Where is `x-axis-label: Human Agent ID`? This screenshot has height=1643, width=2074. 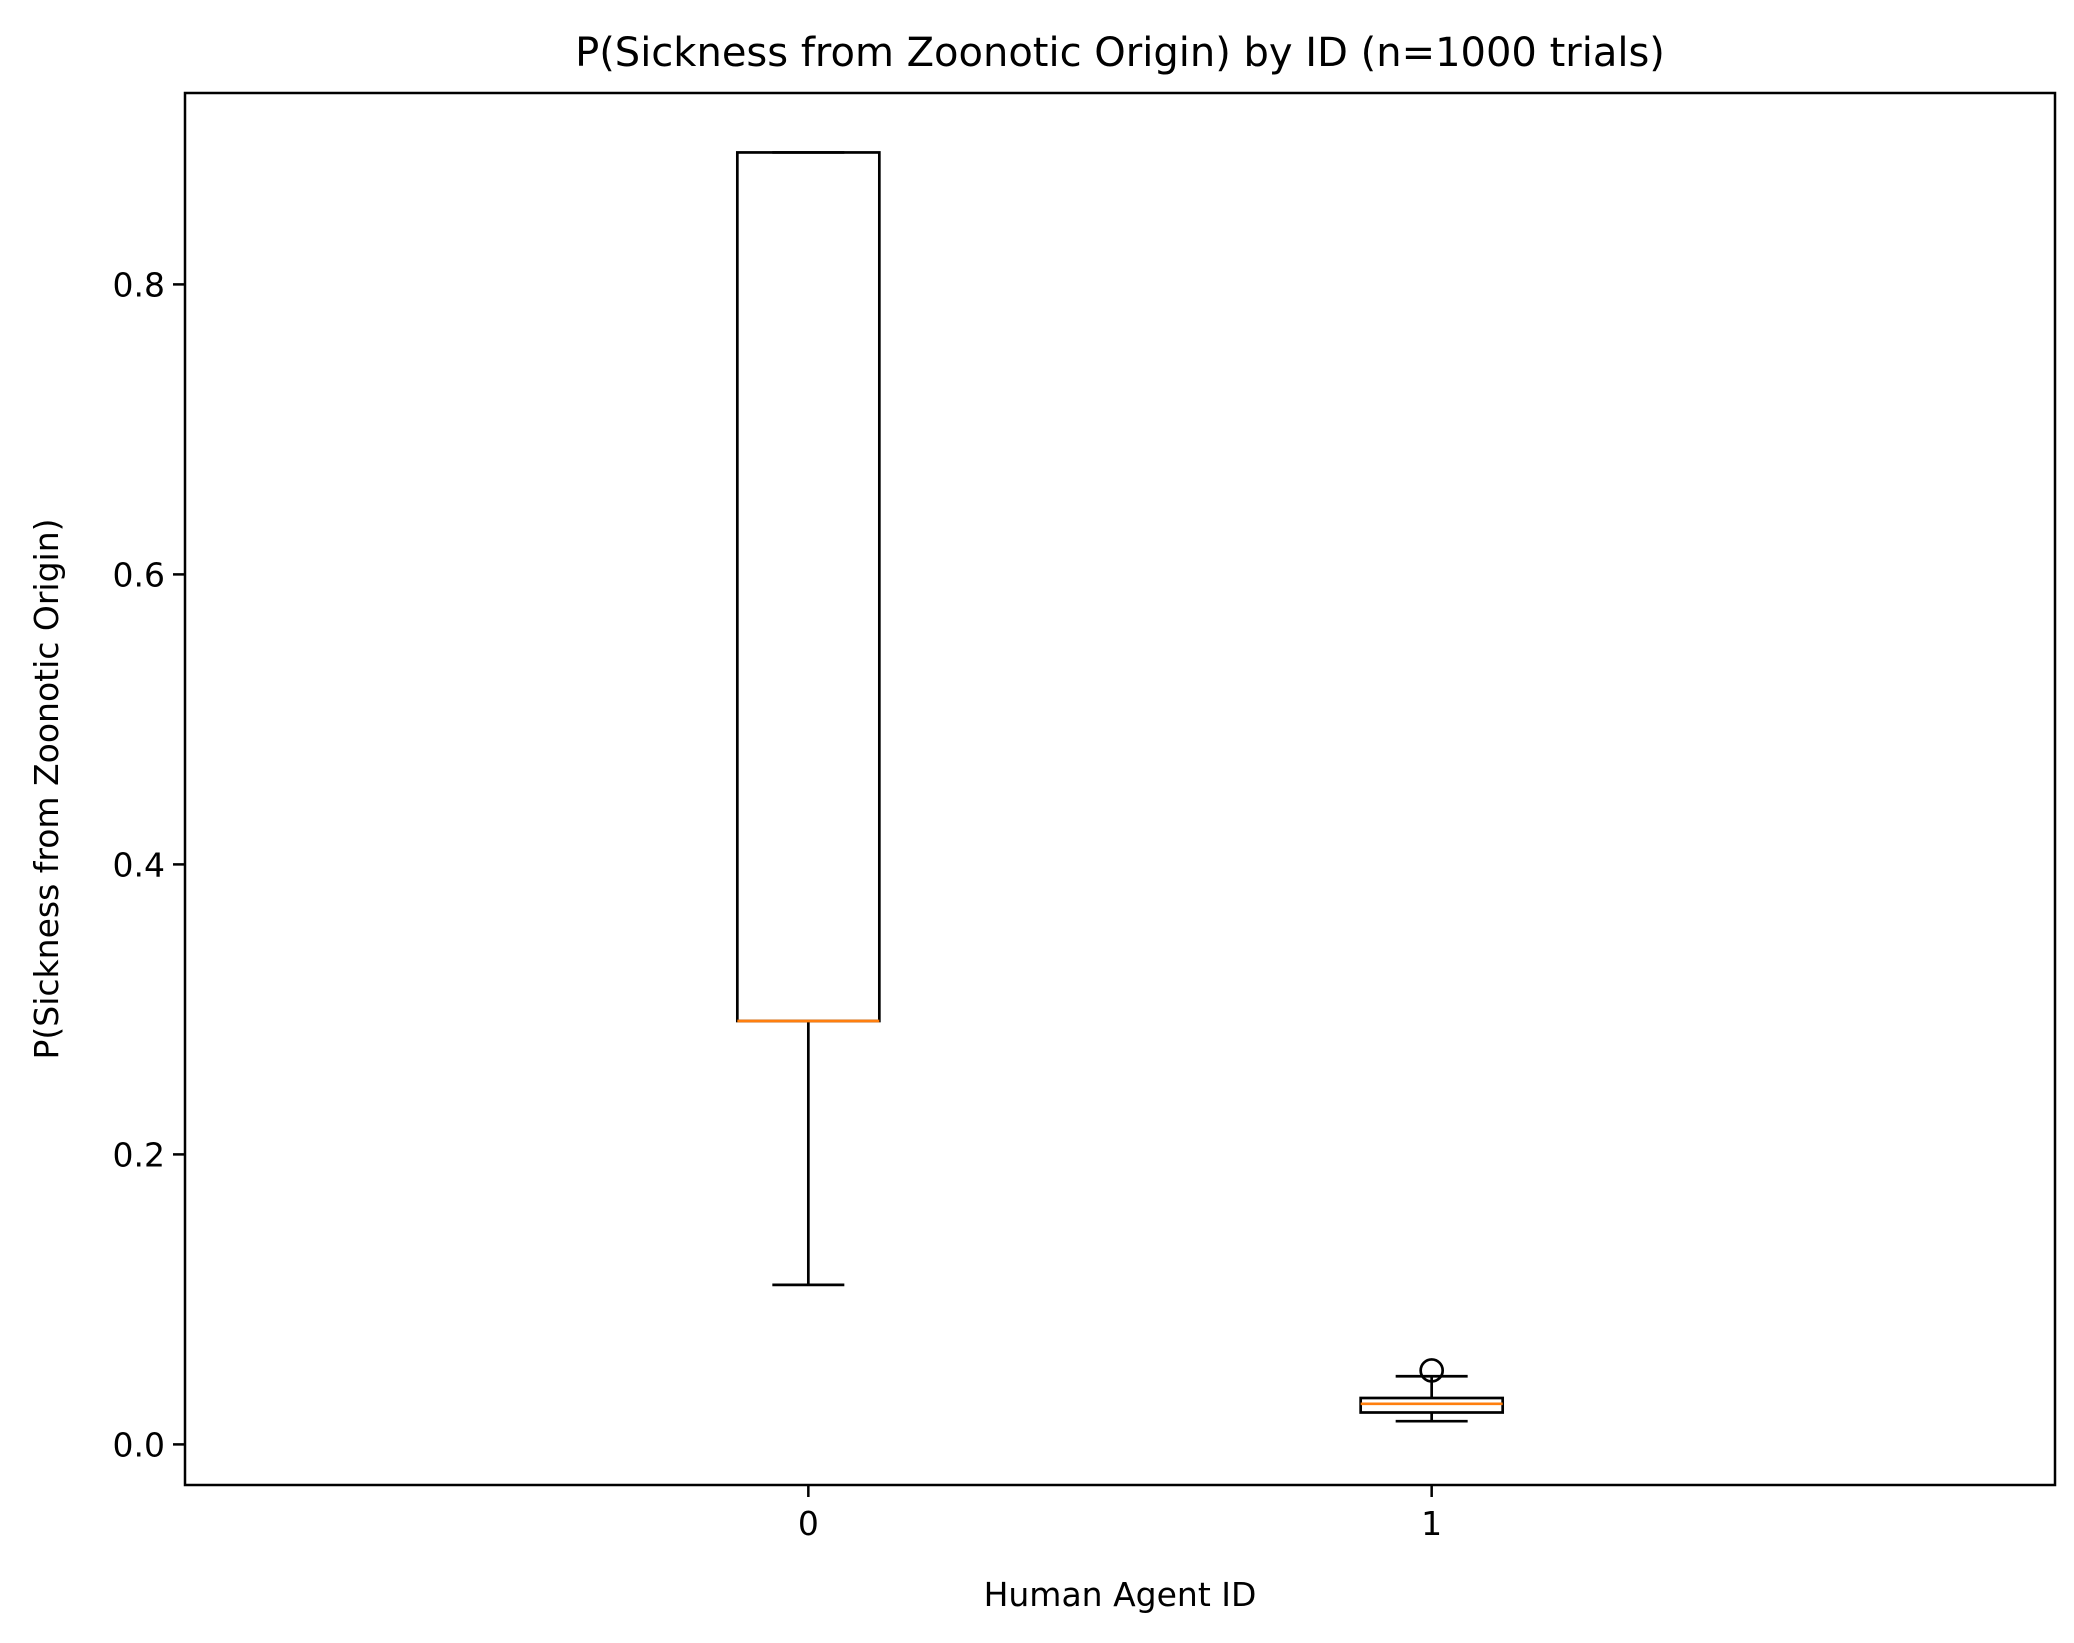
x-axis-label: Human Agent ID is located at coordinates (1120, 1594).